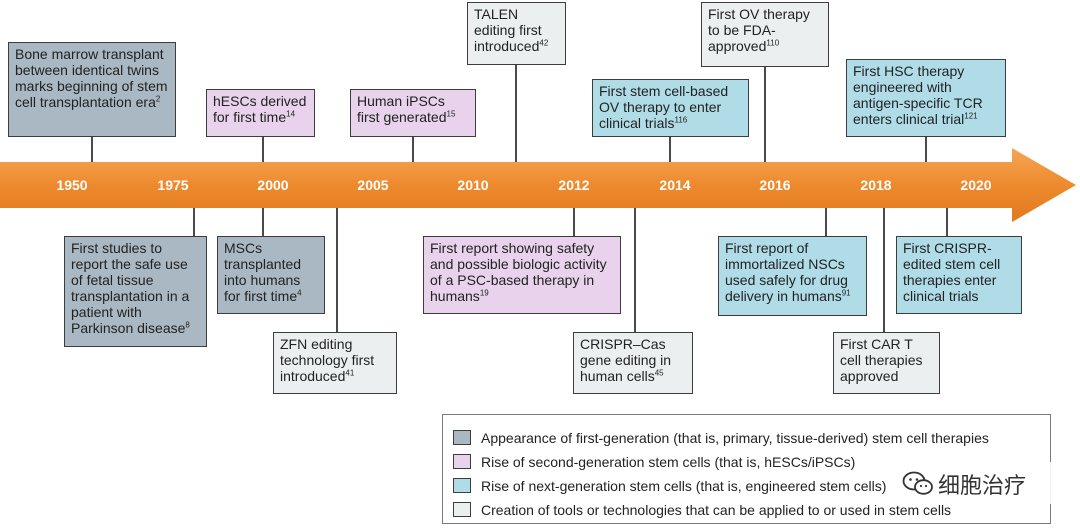  I want to click on event-ref: 15, so click(451, 114).